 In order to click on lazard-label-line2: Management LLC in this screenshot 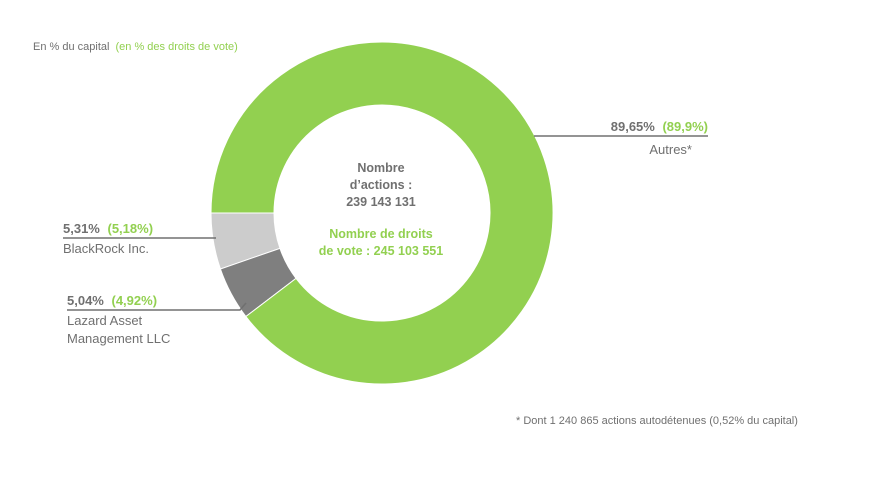, I will do `click(118, 338)`.